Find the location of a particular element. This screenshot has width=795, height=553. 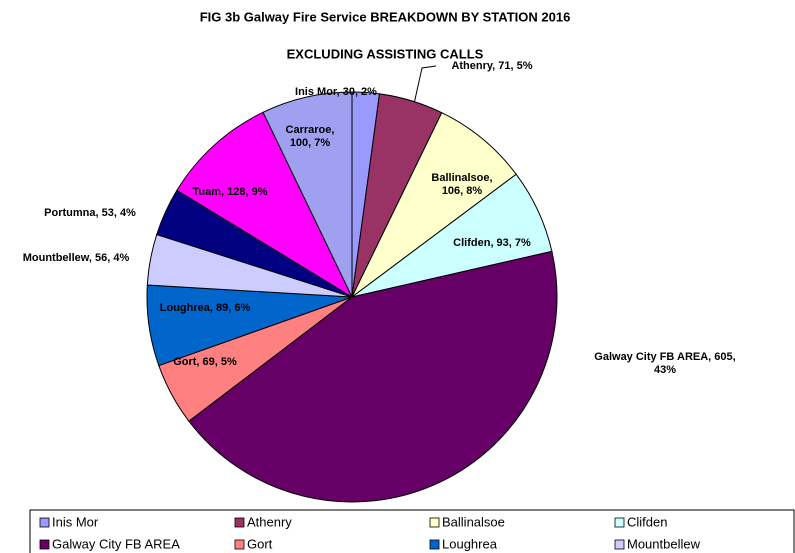

legend-label: Mountbellew is located at coordinates (664, 543).